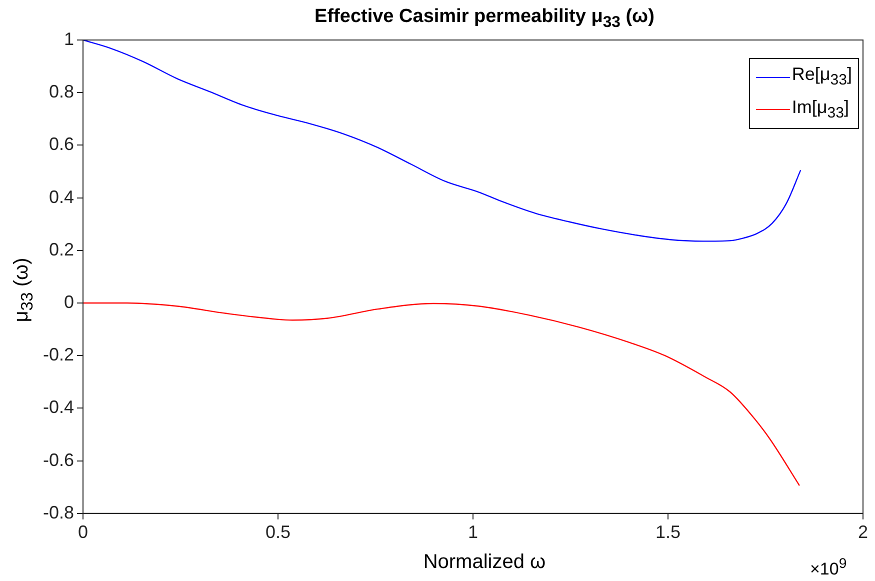  I want to click on y-tick-label: -0.4, so click(58, 407).